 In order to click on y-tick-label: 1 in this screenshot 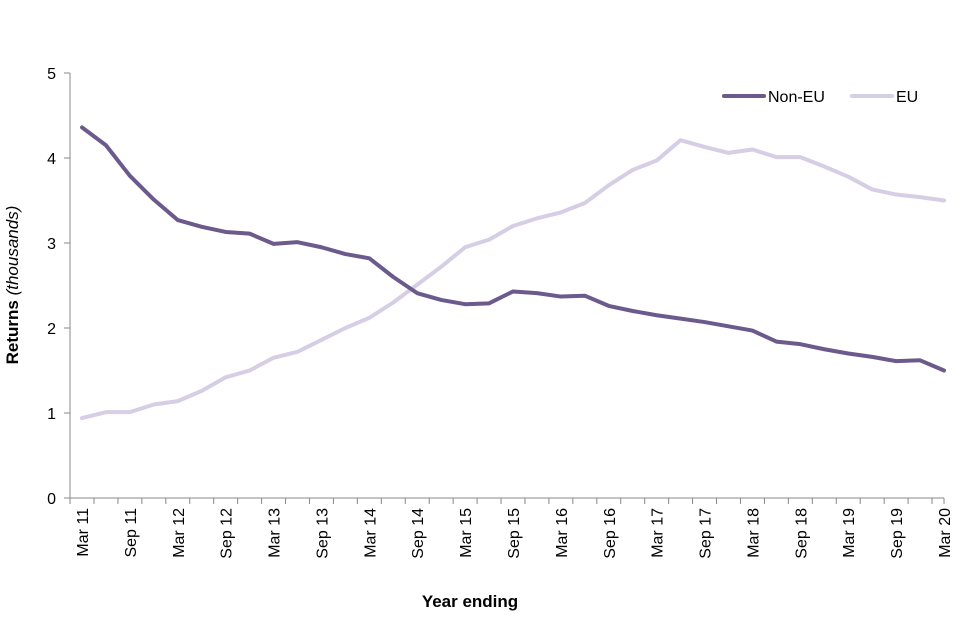, I will do `click(51, 414)`.